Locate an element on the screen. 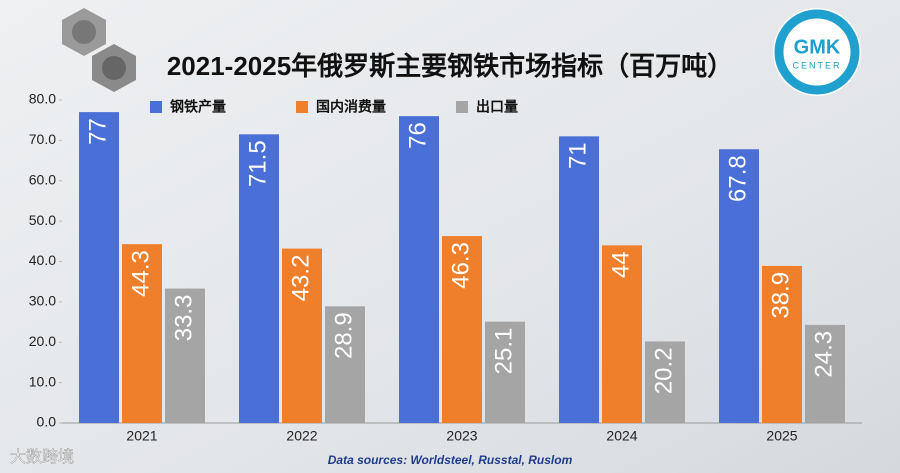 The height and width of the screenshot is (473, 900). y-tick-label: 60.0 is located at coordinates (42, 179).